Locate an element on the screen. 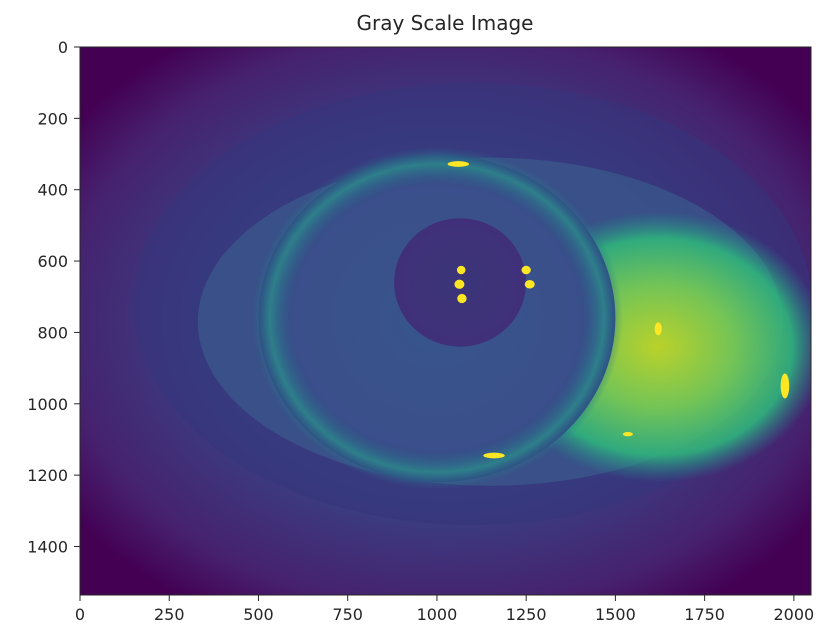 Image resolution: width=821 pixels, height=631 pixels. y-tick-label: 800 is located at coordinates (52, 332).